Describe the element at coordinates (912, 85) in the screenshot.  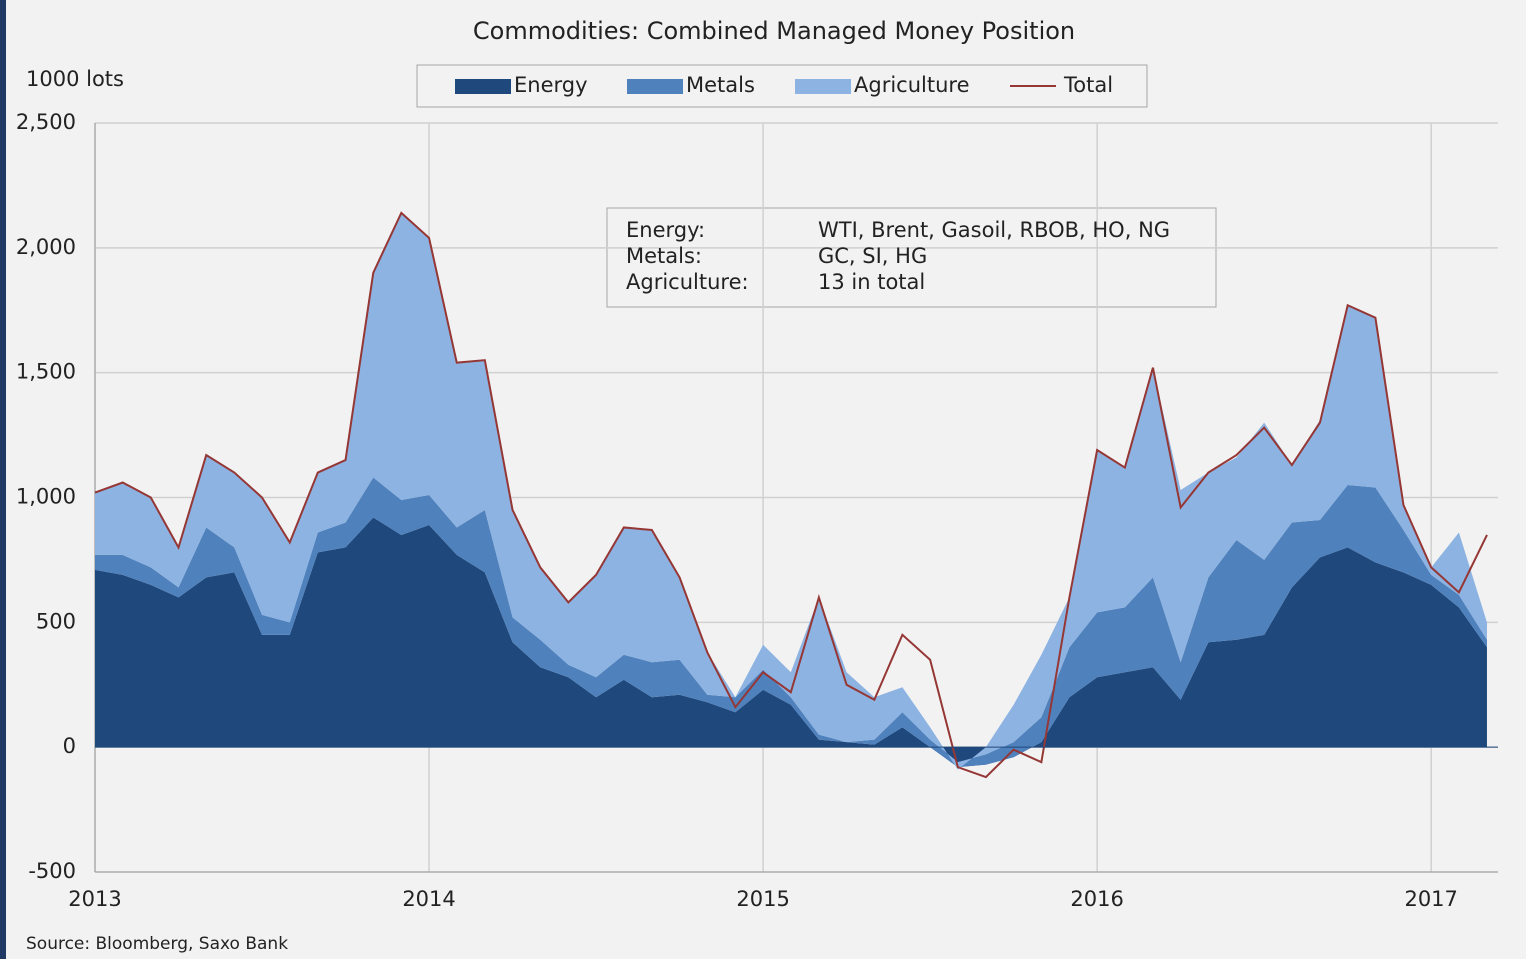
I see `legend-label: Agriculture` at that location.